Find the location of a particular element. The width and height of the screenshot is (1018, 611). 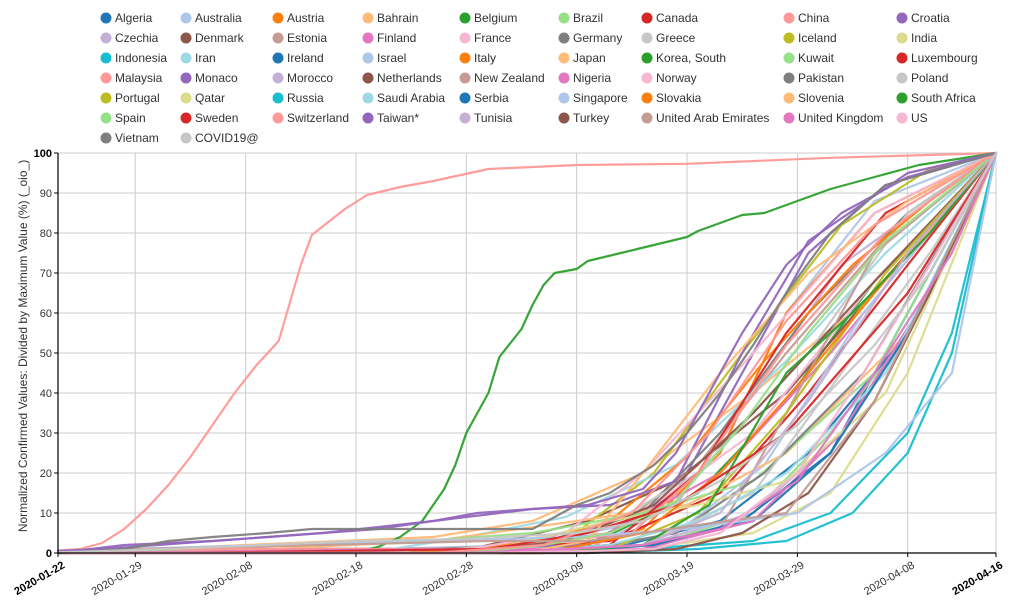

legend-entry-label: Poland is located at coordinates (929, 78).